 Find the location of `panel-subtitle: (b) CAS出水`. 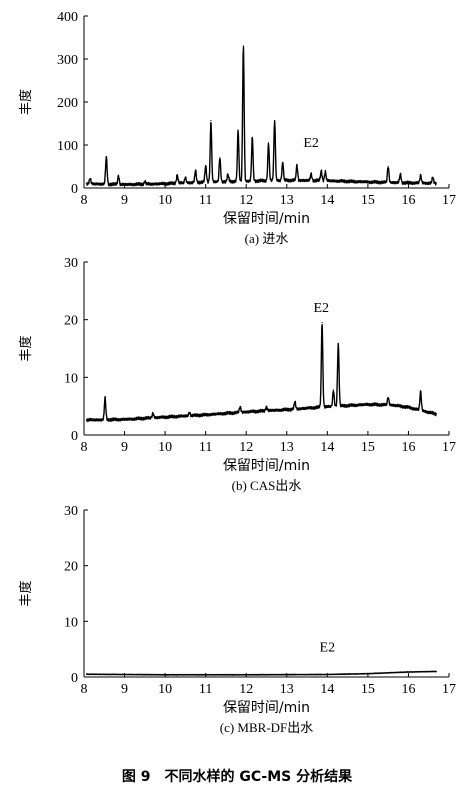

panel-subtitle: (b) CAS出水 is located at coordinates (267, 485).